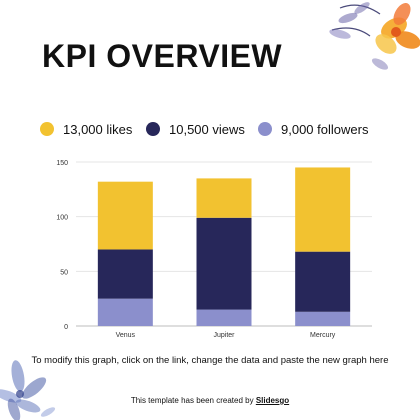  Describe the element at coordinates (374, 36) in the screenshot. I see `flower-top-right-icon` at that location.